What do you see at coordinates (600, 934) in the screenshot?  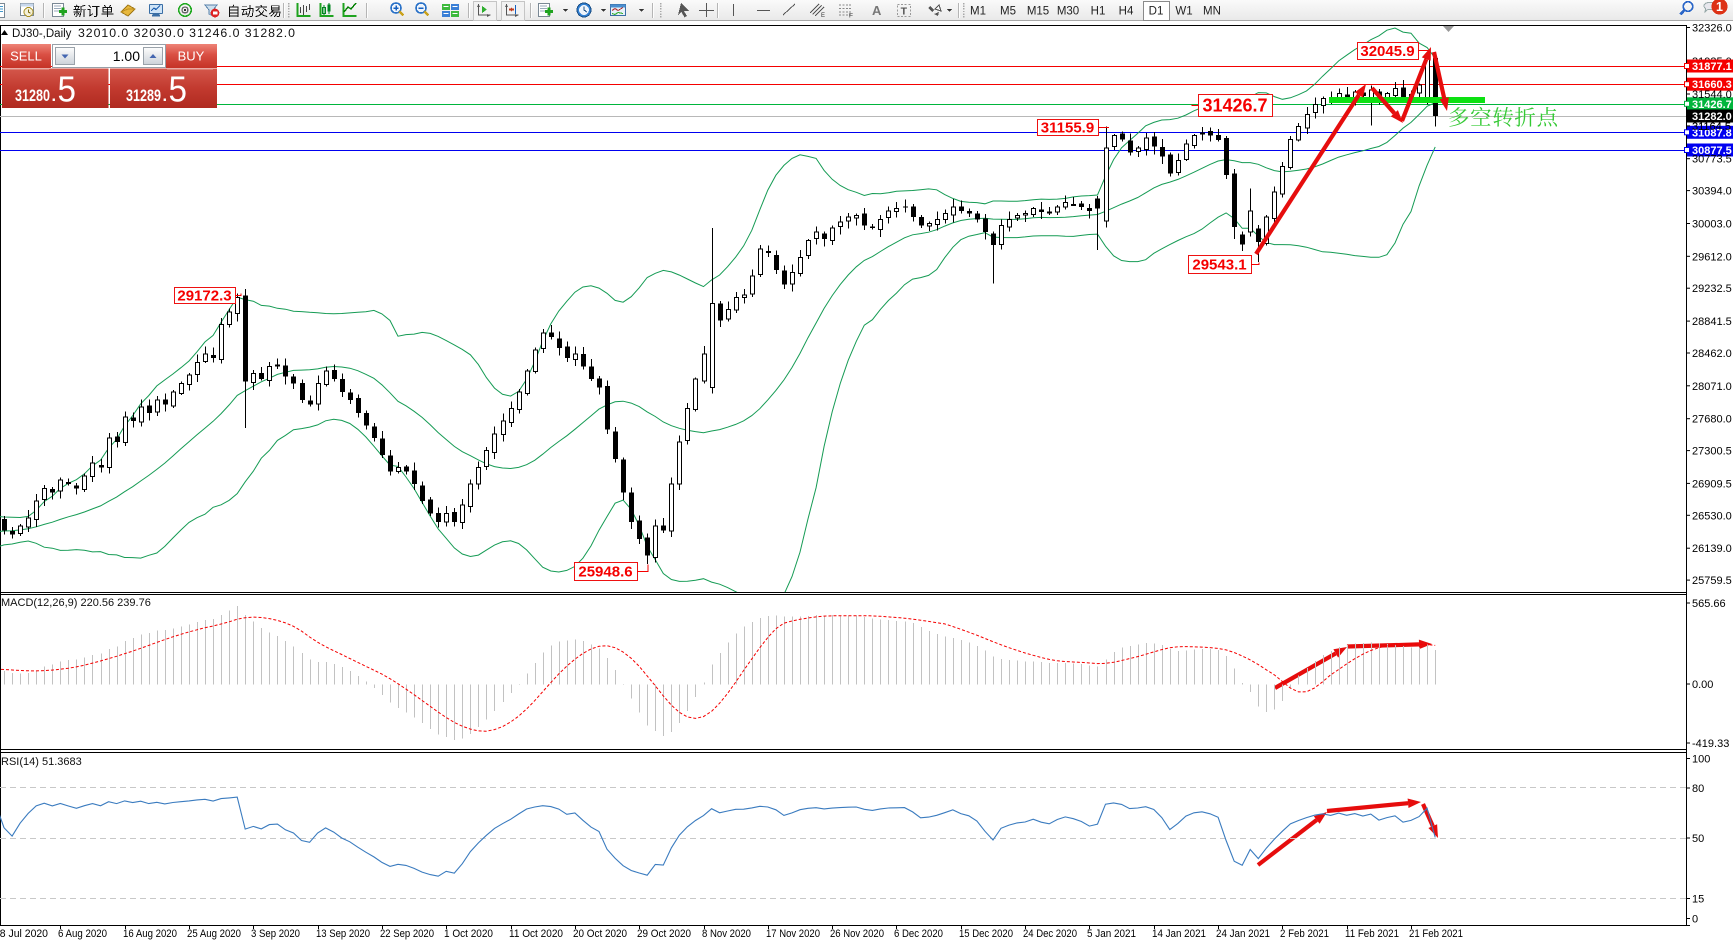 I see `svg-text: 20 Oct 2020` at bounding box center [600, 934].